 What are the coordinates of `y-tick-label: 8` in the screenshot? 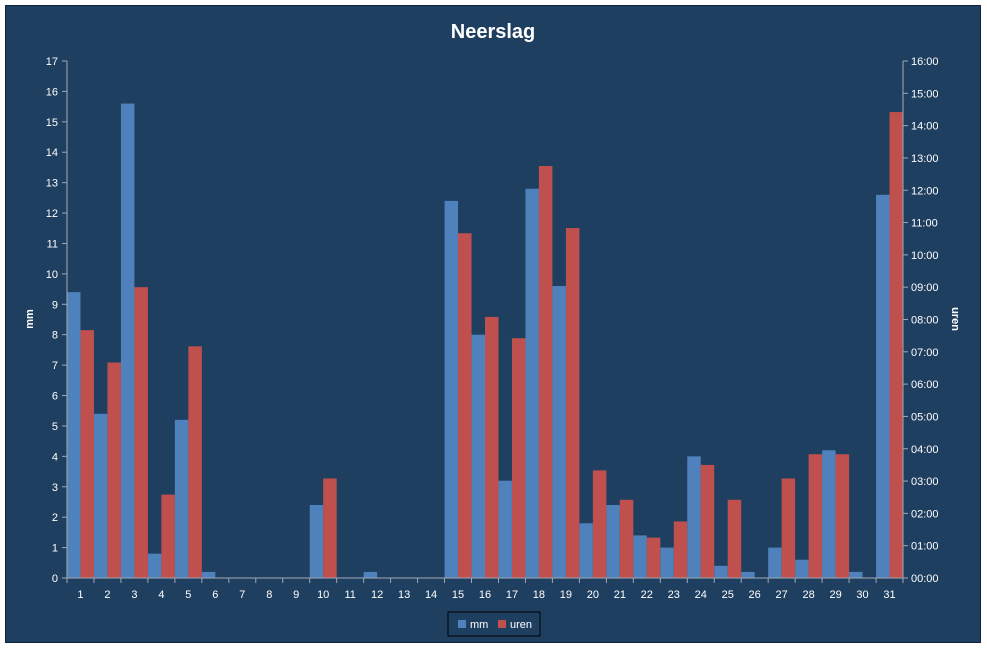 It's located at (55, 336).